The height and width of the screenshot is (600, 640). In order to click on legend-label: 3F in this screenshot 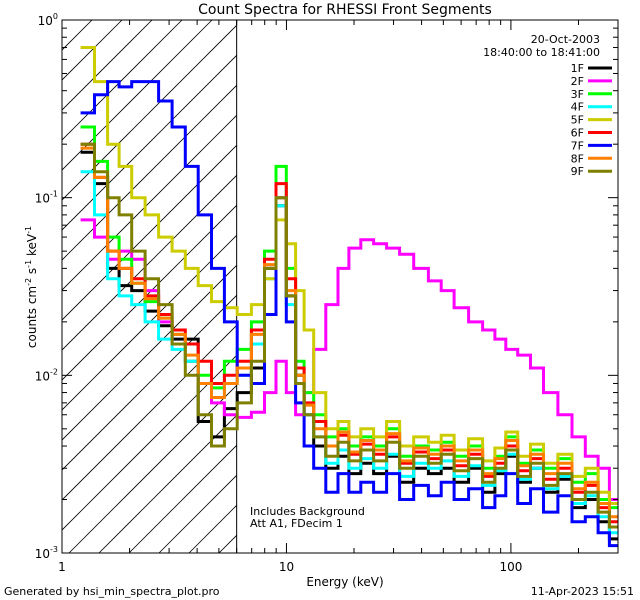, I will do `click(577, 94)`.